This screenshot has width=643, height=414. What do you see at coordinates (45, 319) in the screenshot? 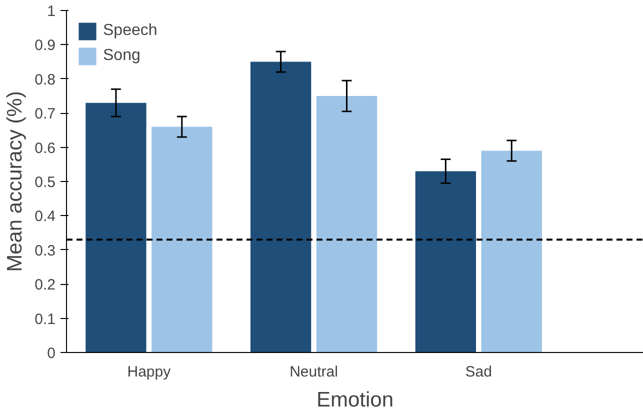
I see `y-tick-label: 0.1` at bounding box center [45, 319].